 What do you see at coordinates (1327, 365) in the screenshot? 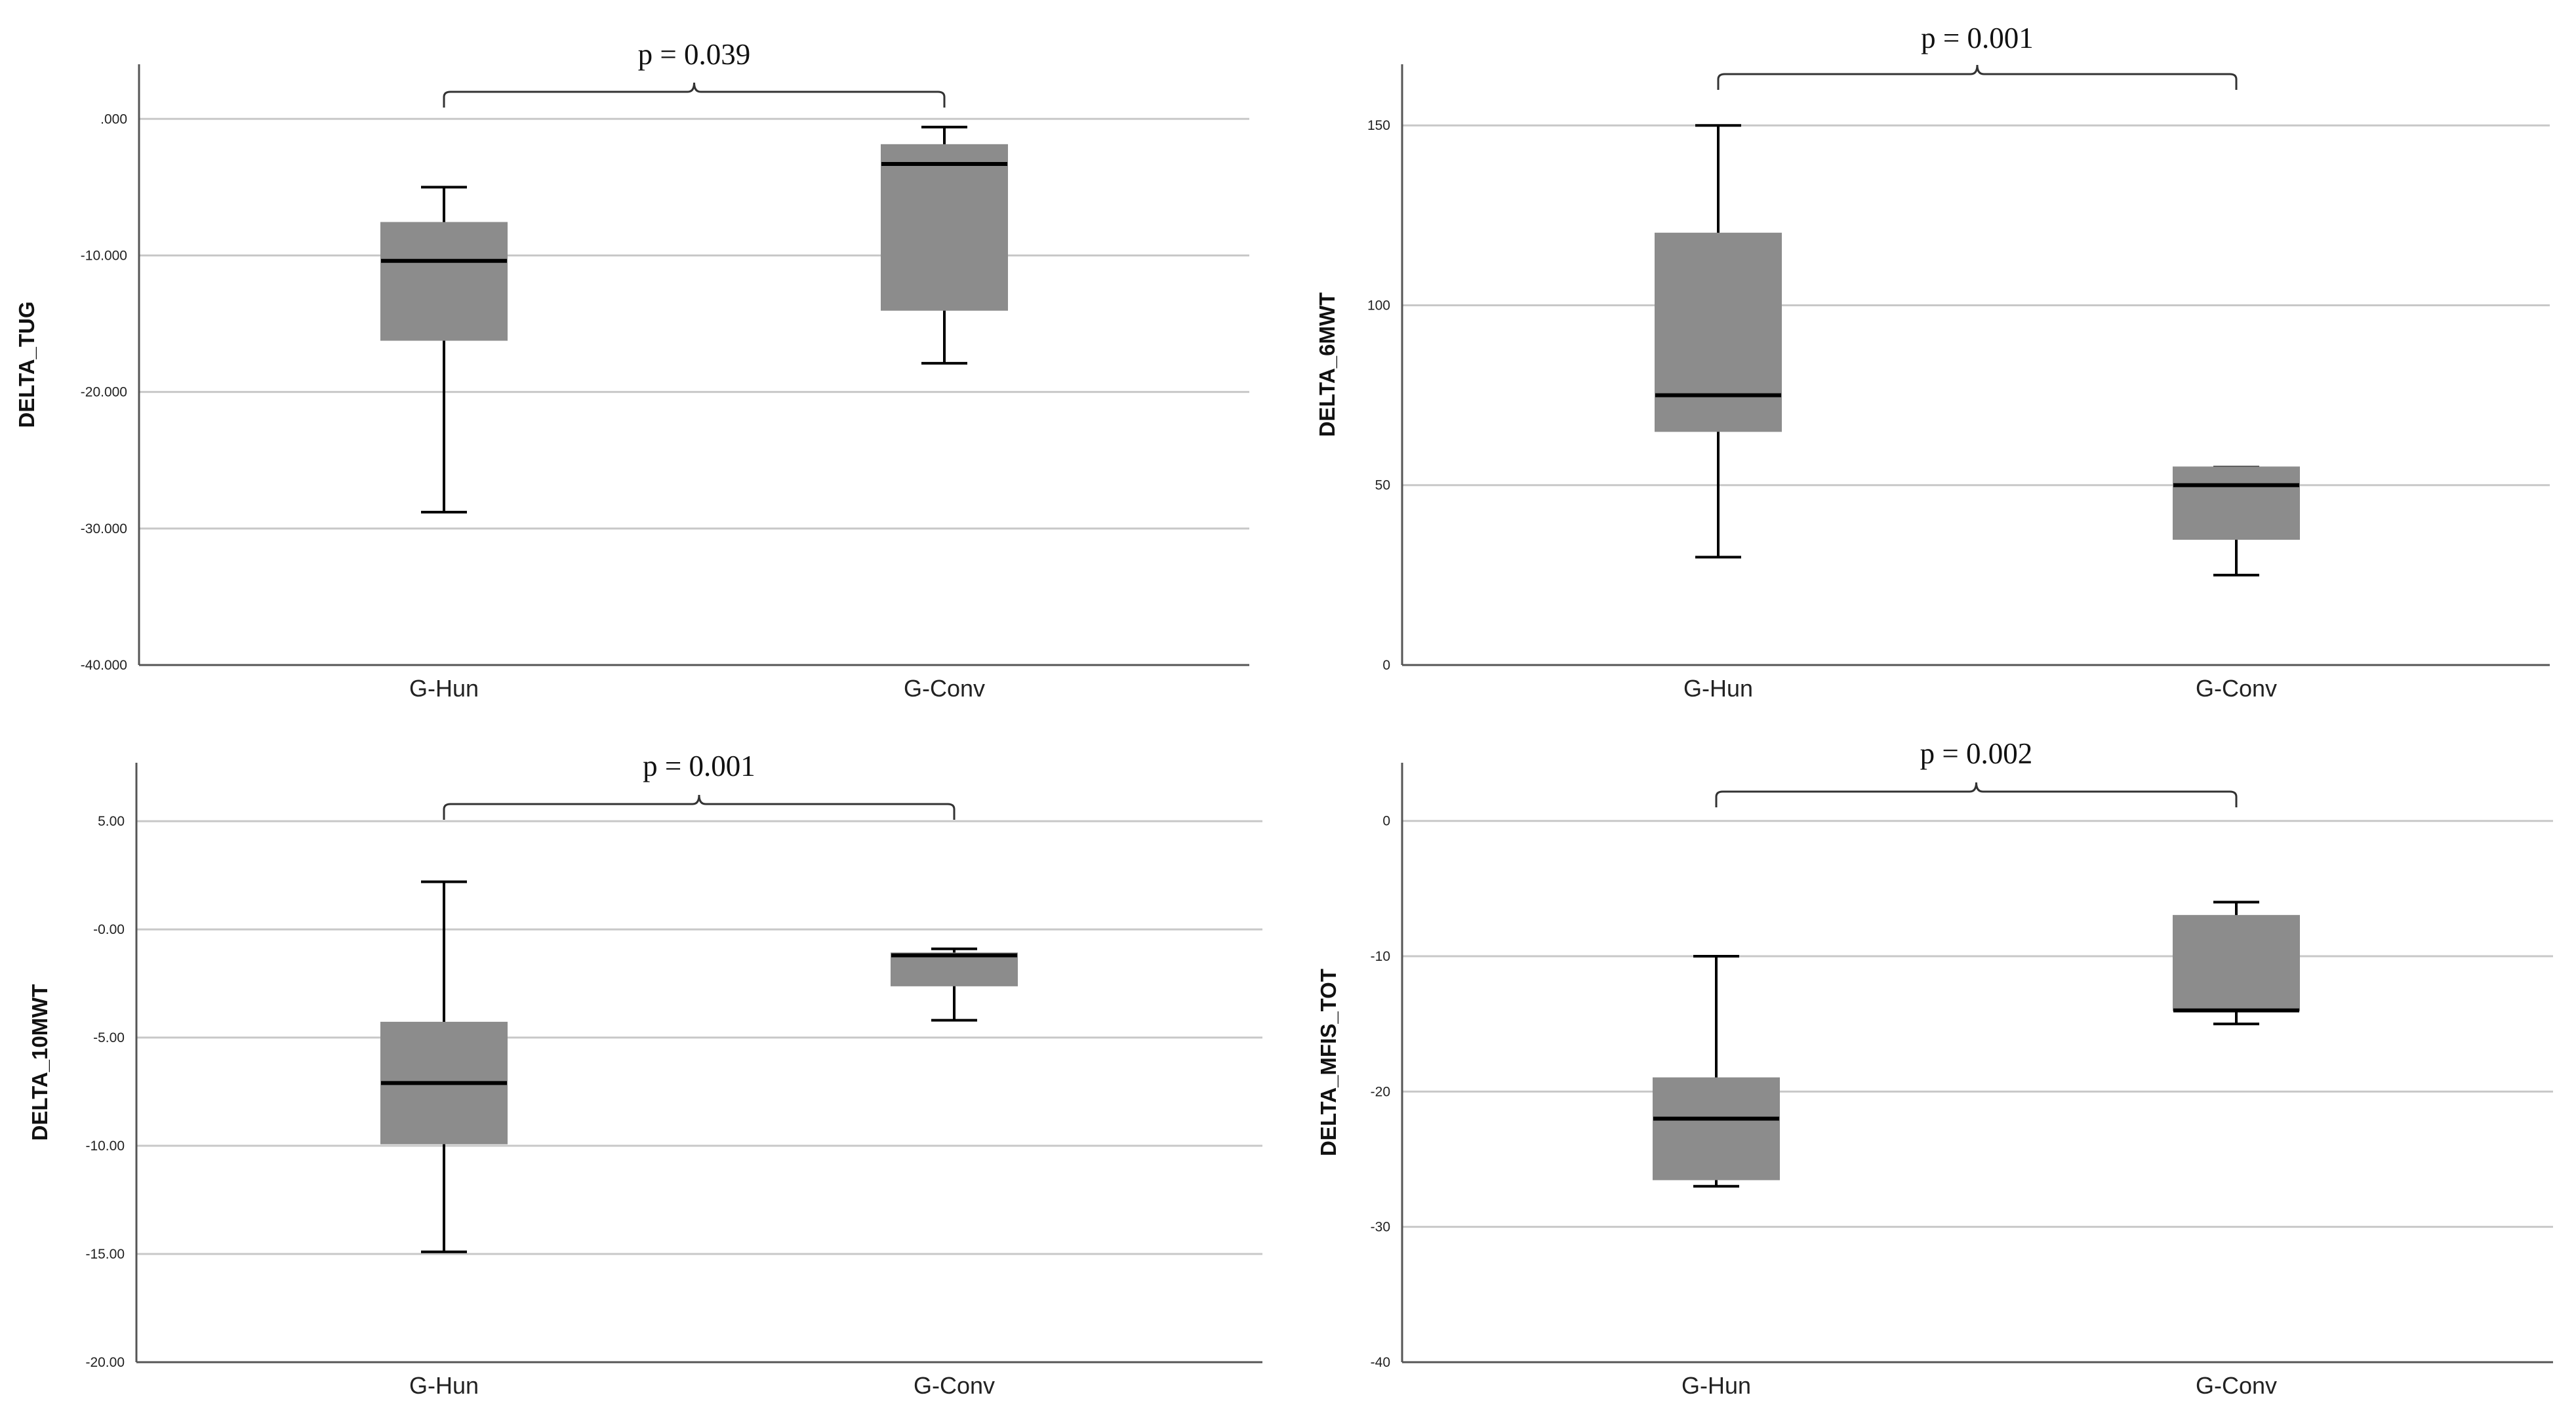
I see `y-axis-title: DELTA_6MWT` at bounding box center [1327, 365].